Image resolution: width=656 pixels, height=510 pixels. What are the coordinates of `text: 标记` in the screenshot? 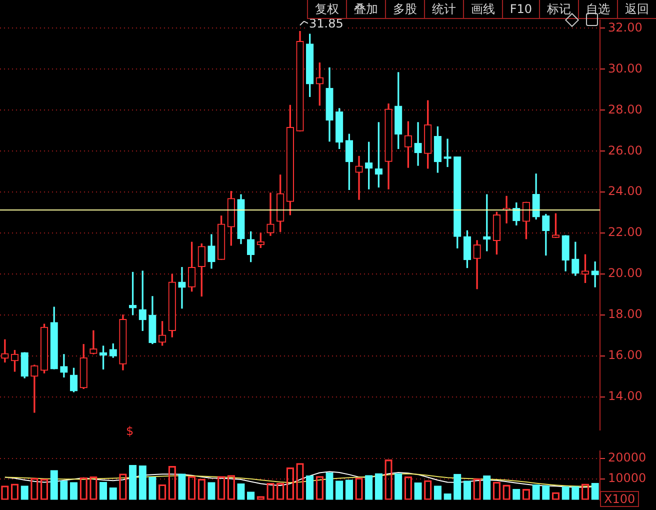 It's located at (558, 9).